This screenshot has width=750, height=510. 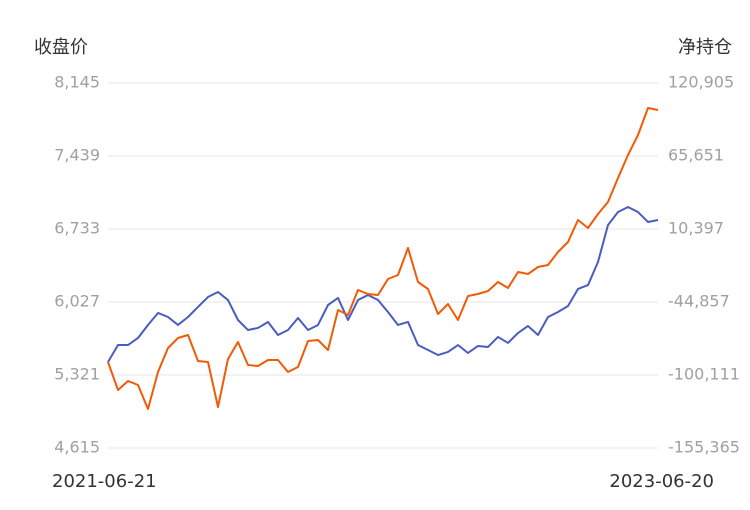 What do you see at coordinates (704, 447) in the screenshot?
I see `y2-tick-label: -155,365` at bounding box center [704, 447].